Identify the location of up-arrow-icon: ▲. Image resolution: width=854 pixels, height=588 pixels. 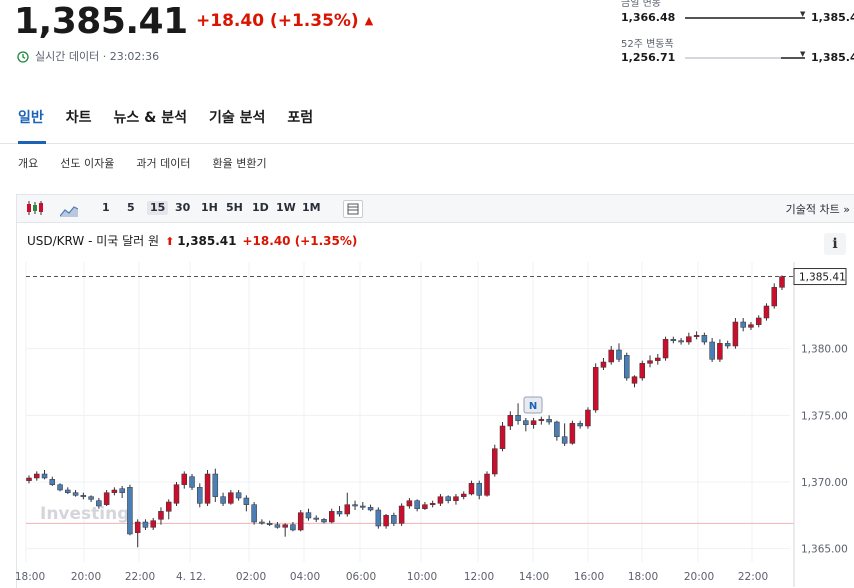
(369, 20).